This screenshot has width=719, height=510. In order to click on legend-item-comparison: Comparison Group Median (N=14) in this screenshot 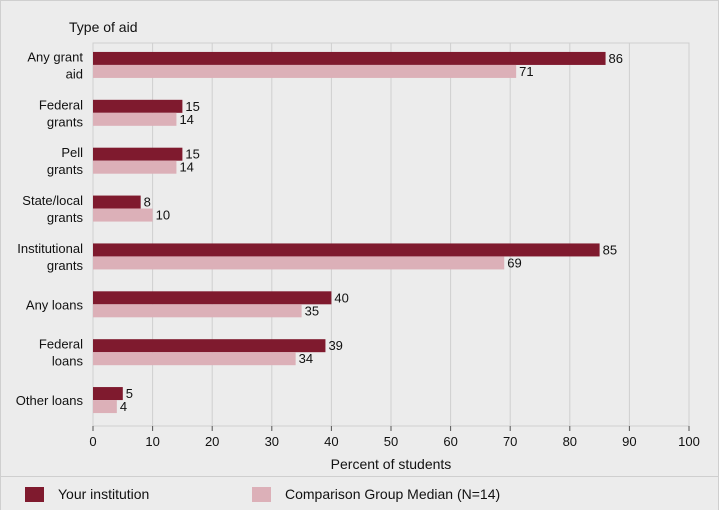, I will do `click(376, 494)`.